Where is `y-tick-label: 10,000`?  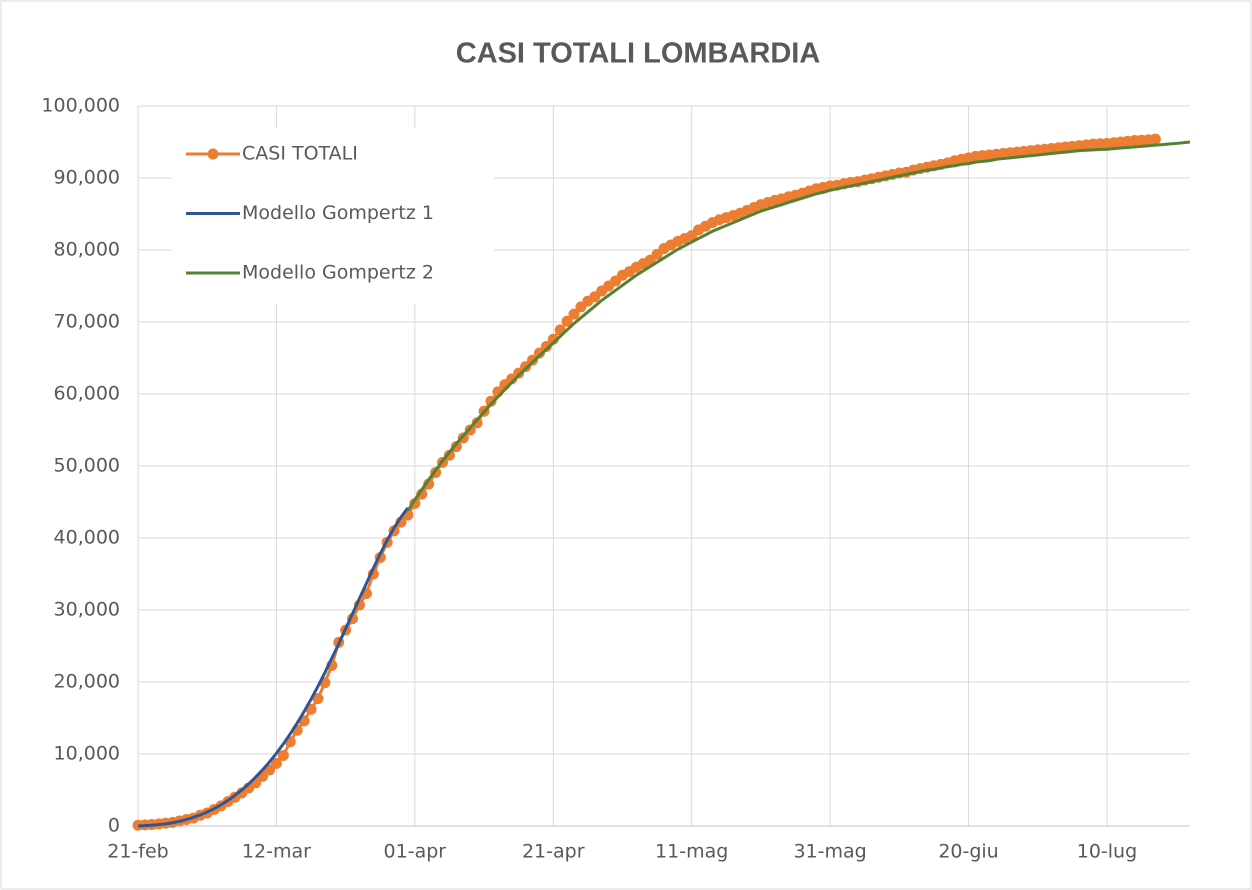 y-tick-label: 10,000 is located at coordinates (87, 754).